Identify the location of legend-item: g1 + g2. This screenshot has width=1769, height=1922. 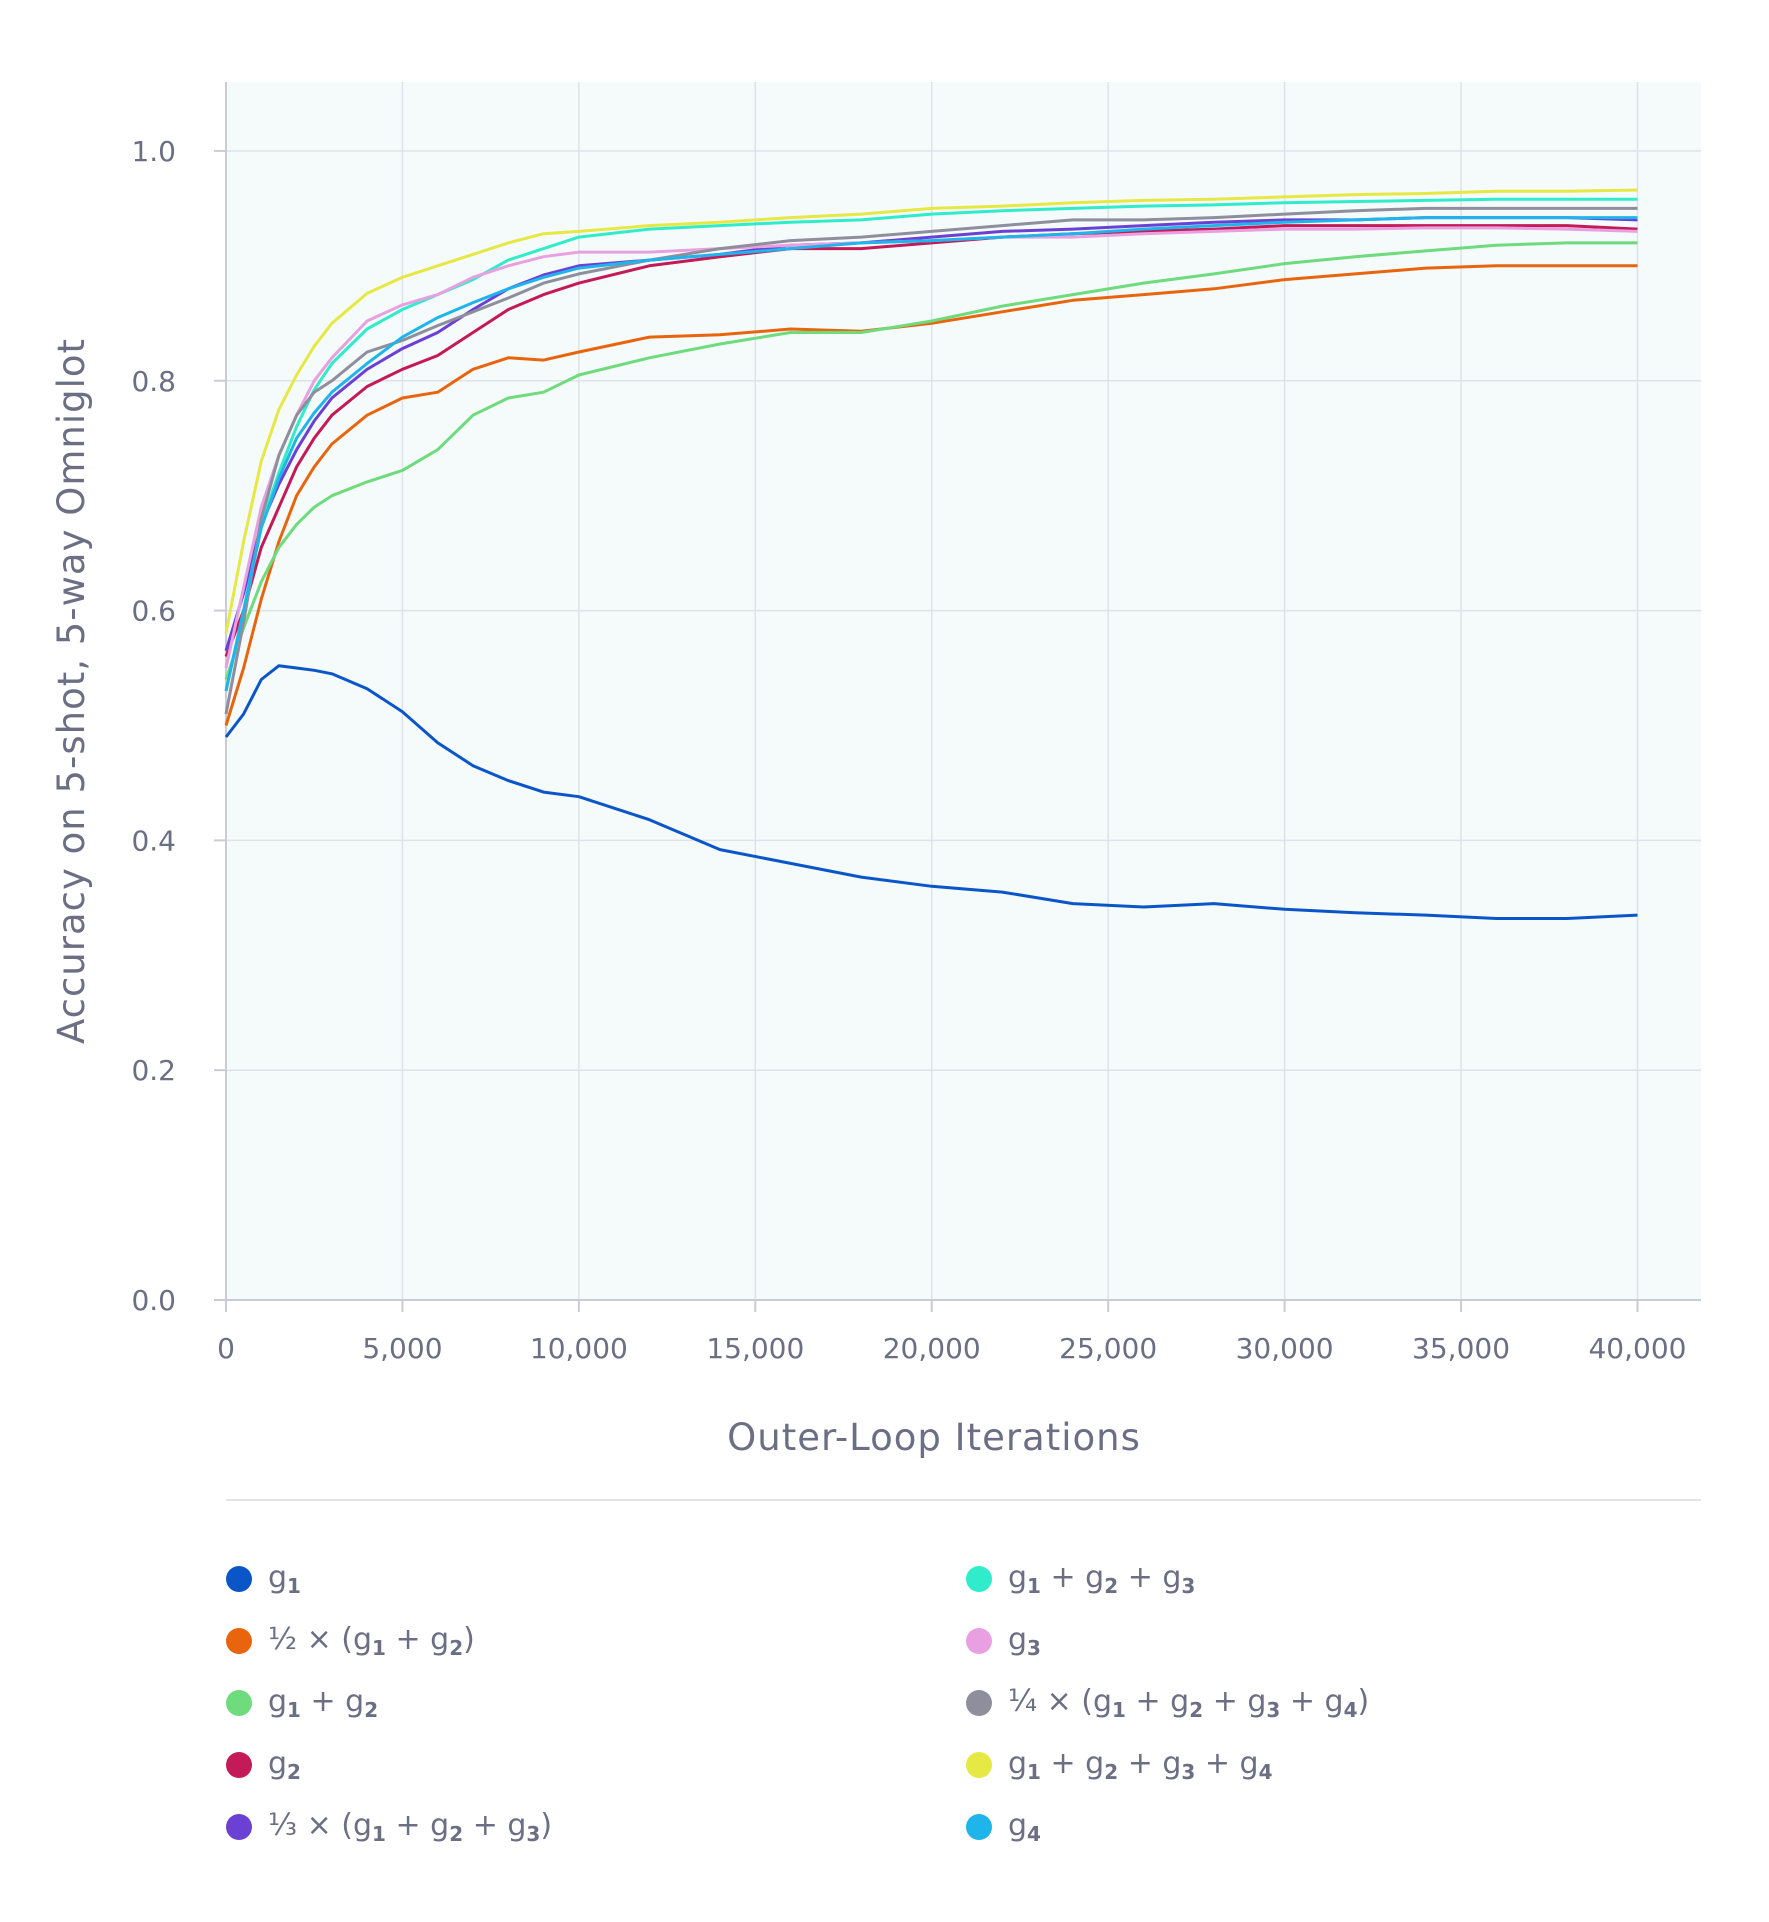
(586, 1703).